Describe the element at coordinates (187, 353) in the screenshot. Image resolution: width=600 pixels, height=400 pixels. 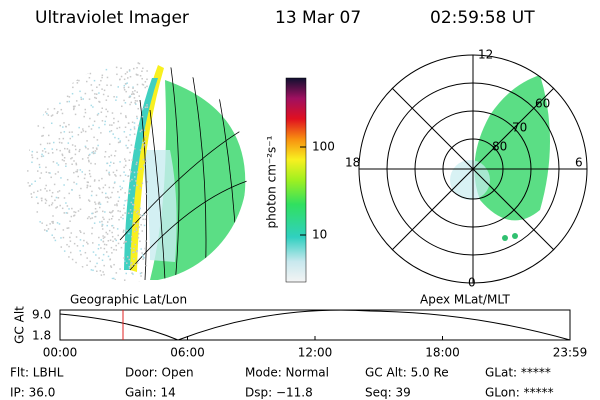
I see `alt-xtick-label: 06:00` at that location.